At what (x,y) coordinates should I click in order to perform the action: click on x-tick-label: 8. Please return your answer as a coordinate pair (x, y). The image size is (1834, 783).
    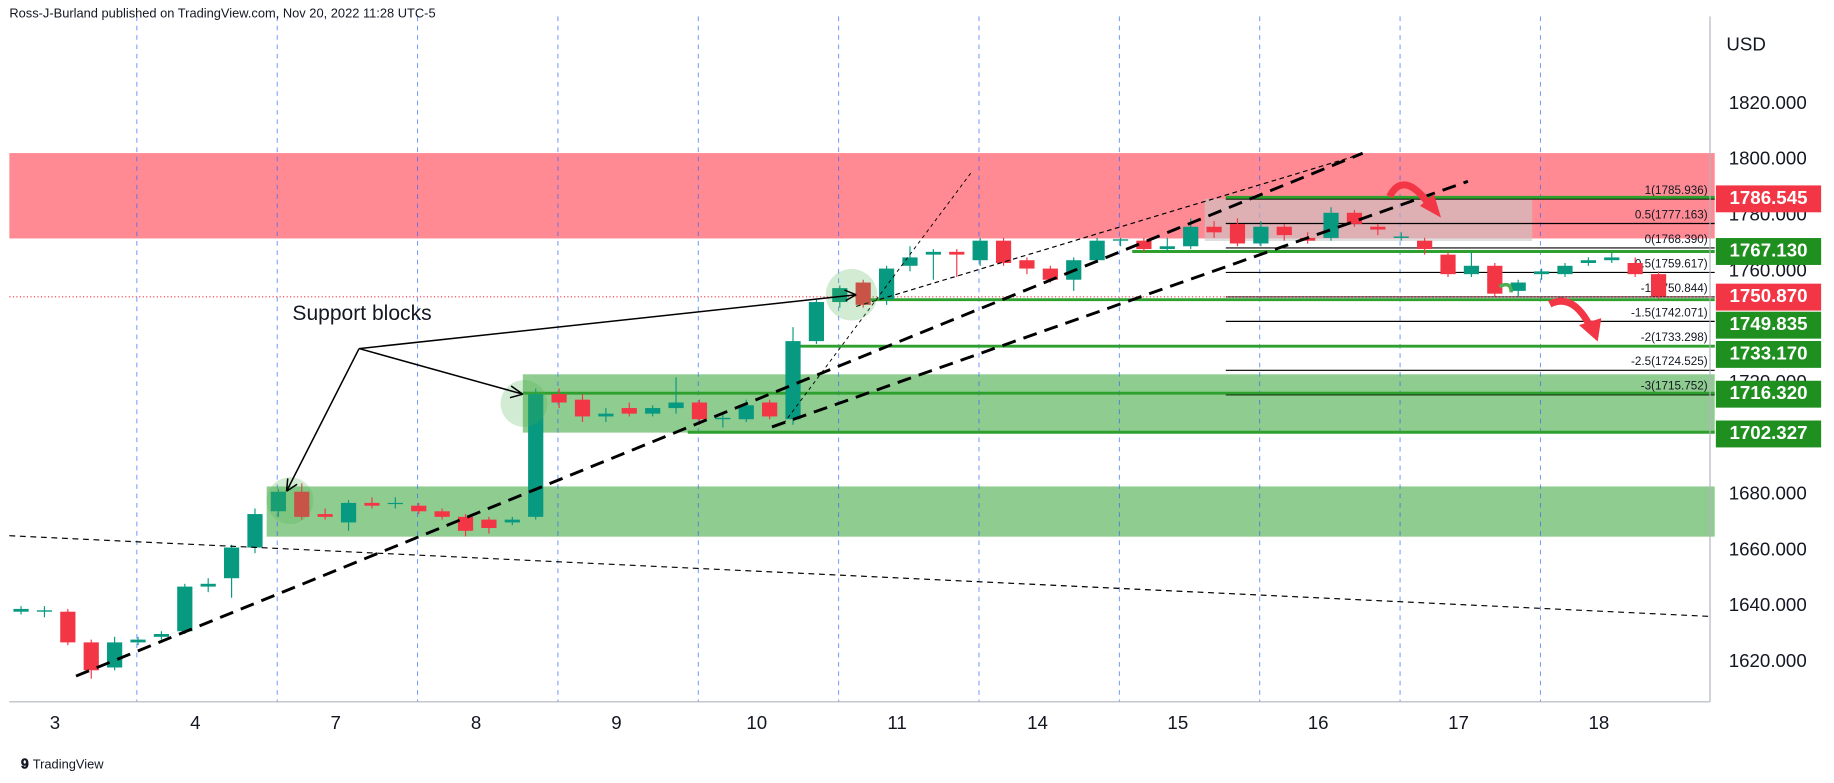
    Looking at the image, I should click on (476, 722).